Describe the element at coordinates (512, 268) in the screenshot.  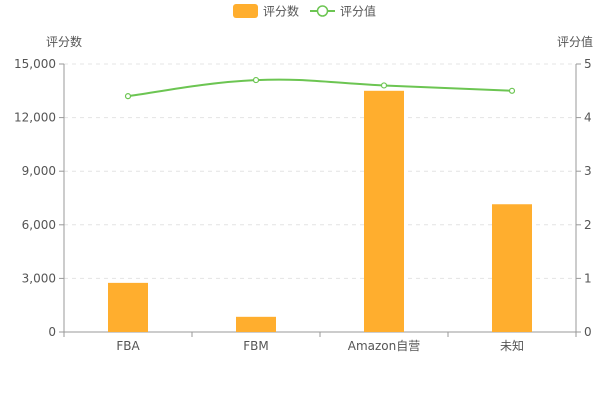
I see `bar-未知` at that location.